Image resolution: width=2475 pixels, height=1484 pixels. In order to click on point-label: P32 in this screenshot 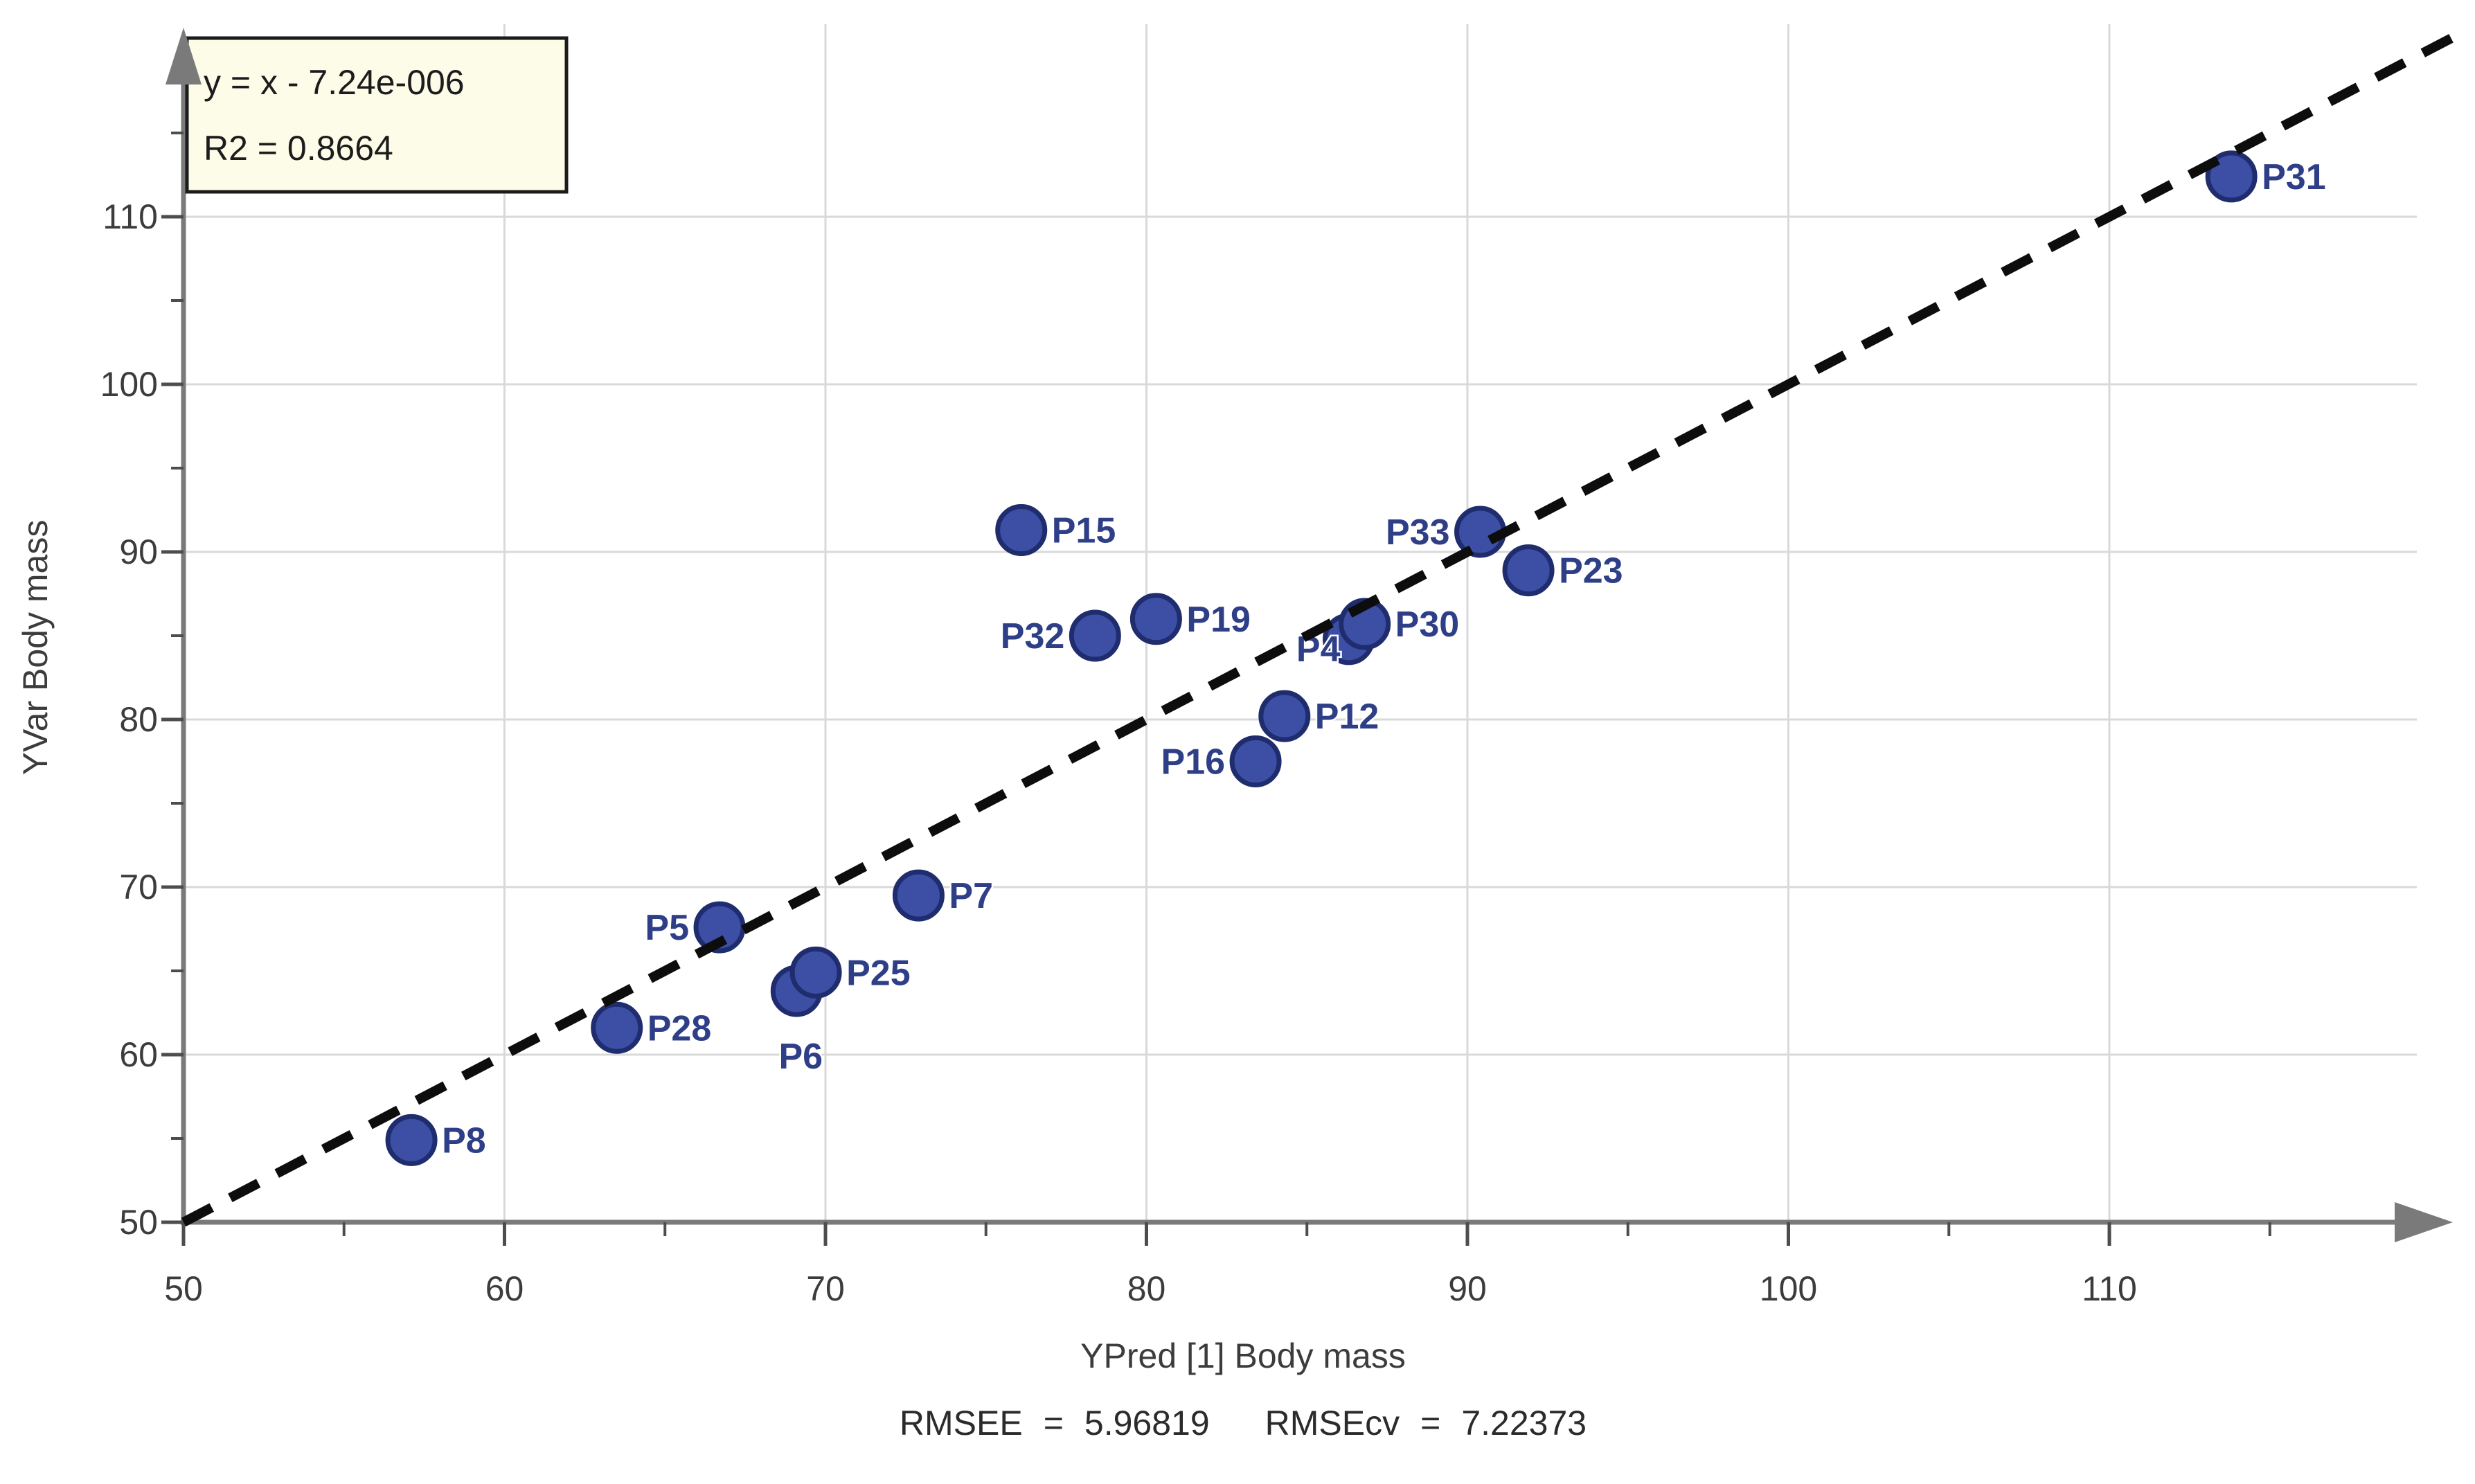, I will do `click(1033, 636)`.